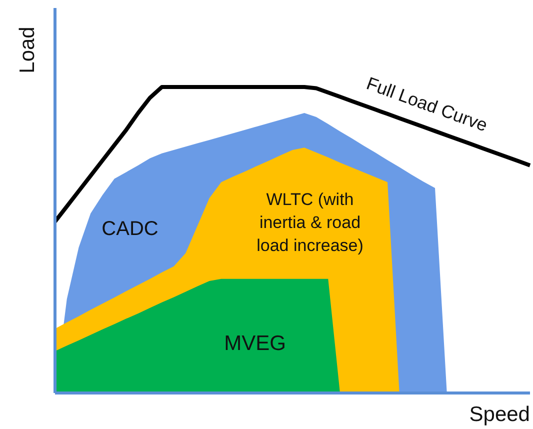  Describe the element at coordinates (255, 343) in the screenshot. I see `series-label: MVEG` at that location.